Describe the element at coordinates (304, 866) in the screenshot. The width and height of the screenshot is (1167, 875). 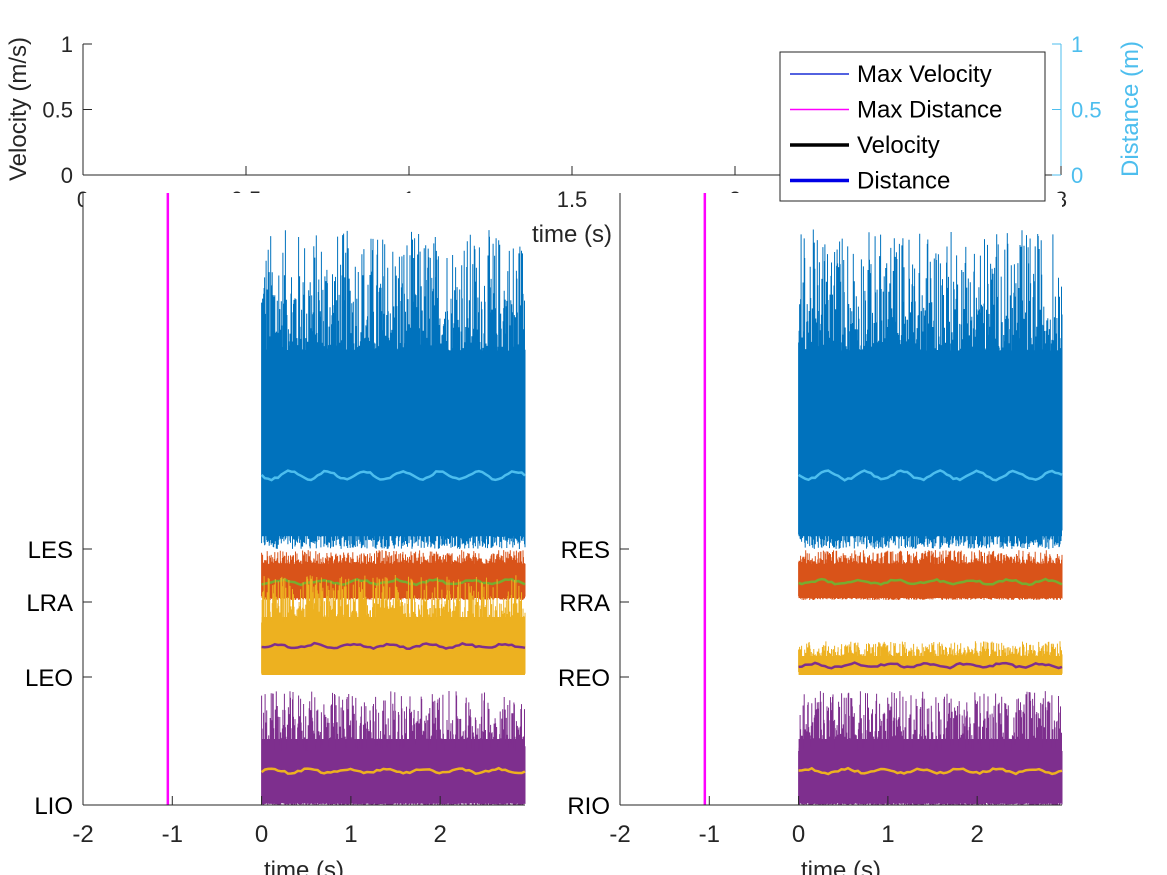
I see `left-x-axis-label: time (s)` at that location.